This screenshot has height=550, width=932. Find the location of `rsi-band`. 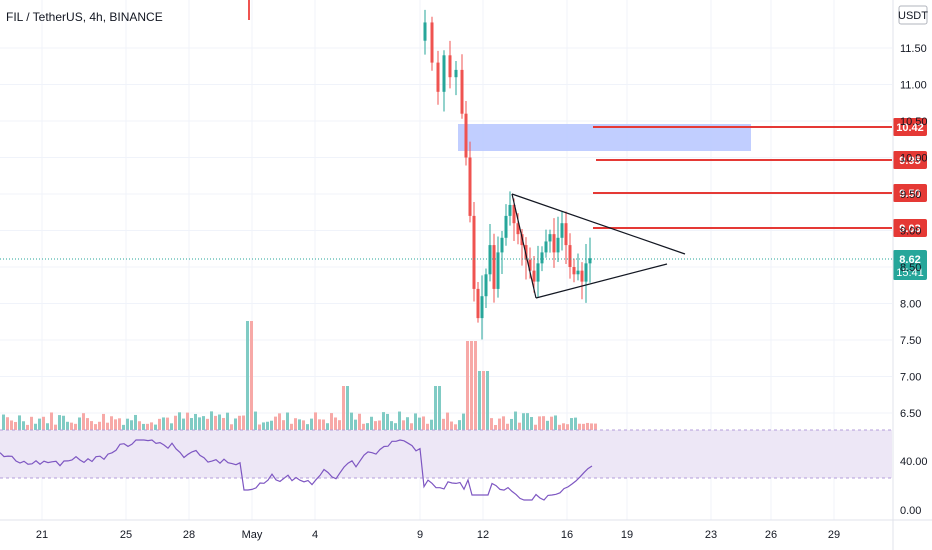

rsi-band is located at coordinates (446, 454).